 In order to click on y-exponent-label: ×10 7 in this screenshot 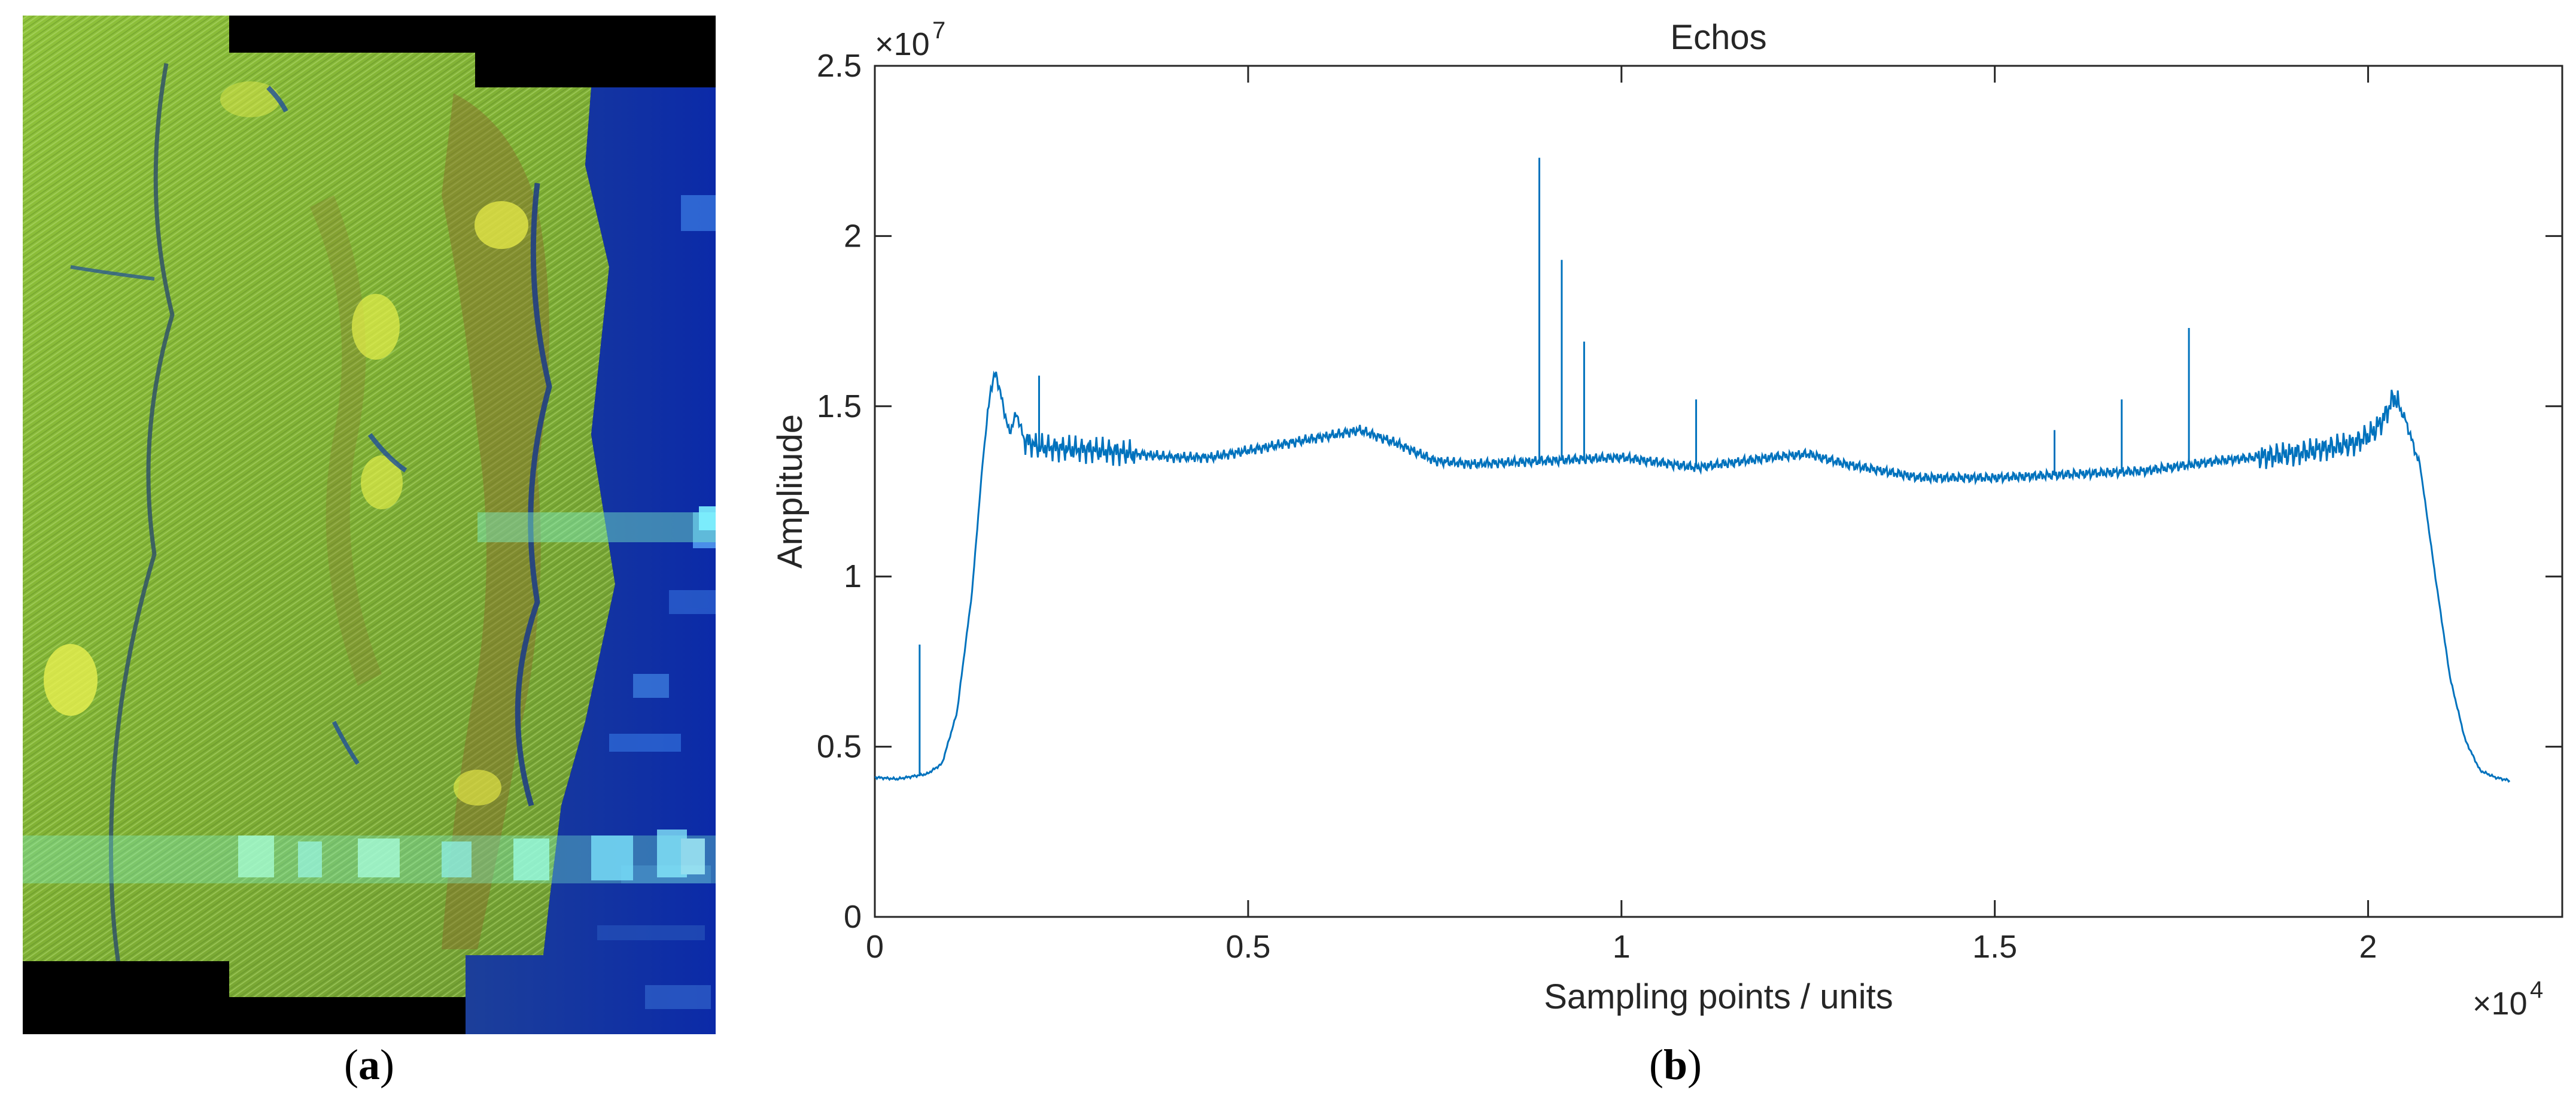, I will do `click(910, 39)`.